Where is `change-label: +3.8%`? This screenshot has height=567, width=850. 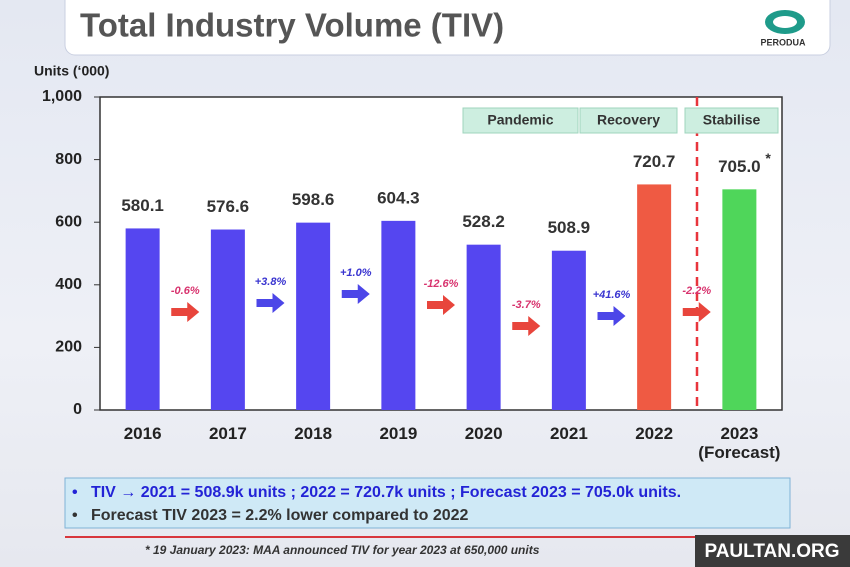 change-label: +3.8% is located at coordinates (271, 282).